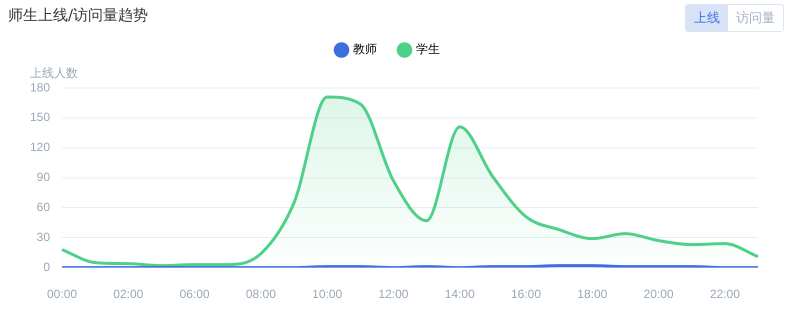 Image resolution: width=800 pixels, height=324 pixels. What do you see at coordinates (725, 294) in the screenshot?
I see `x-tick-label: 22:00` at bounding box center [725, 294].